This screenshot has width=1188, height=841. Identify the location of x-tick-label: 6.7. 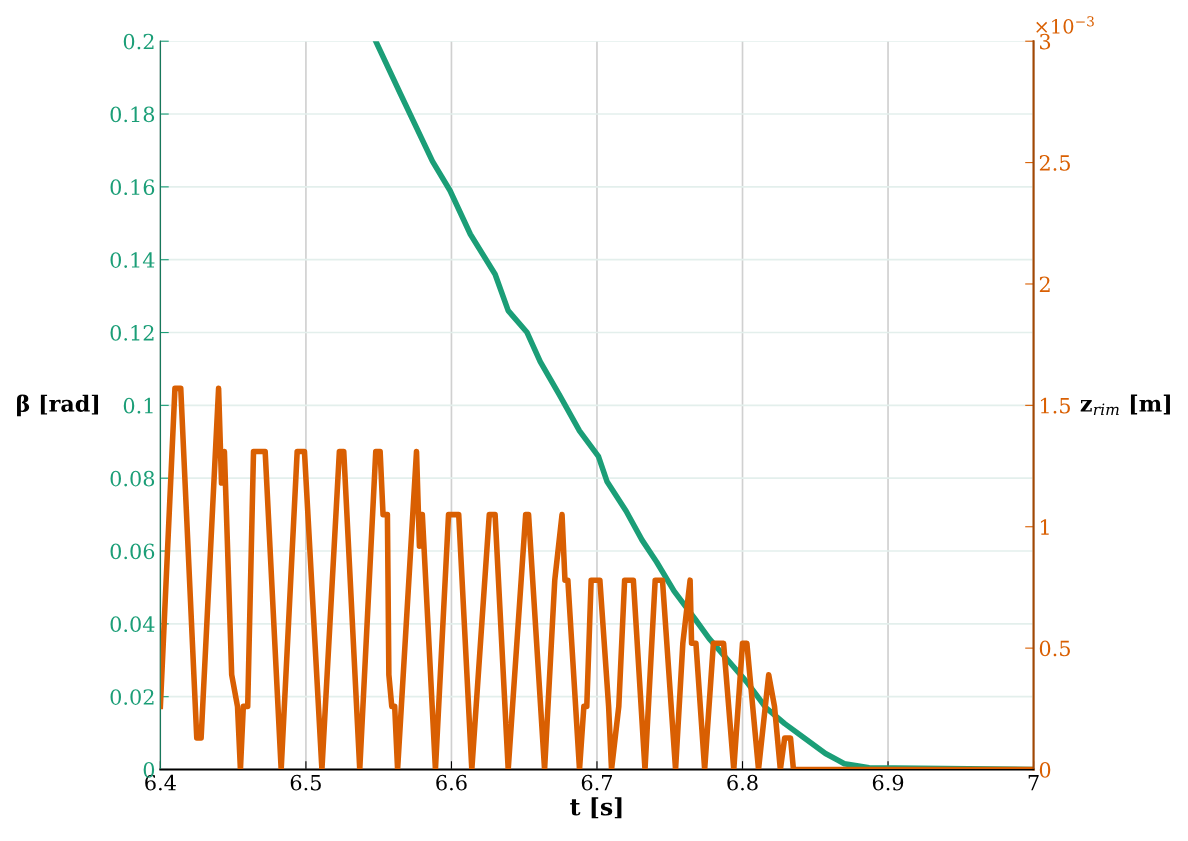
(597, 782).